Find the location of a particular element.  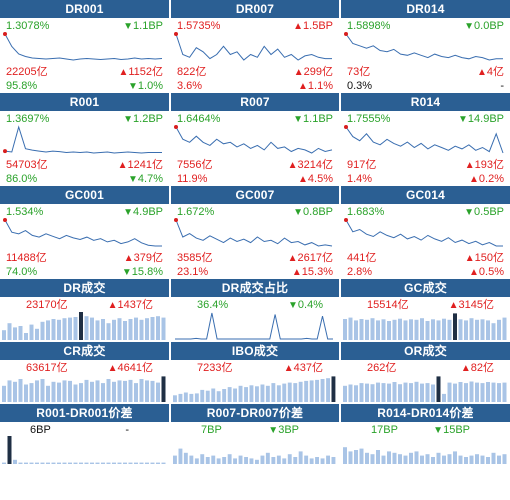

rate-change-value: 1.5BP is located at coordinates (318, 26).